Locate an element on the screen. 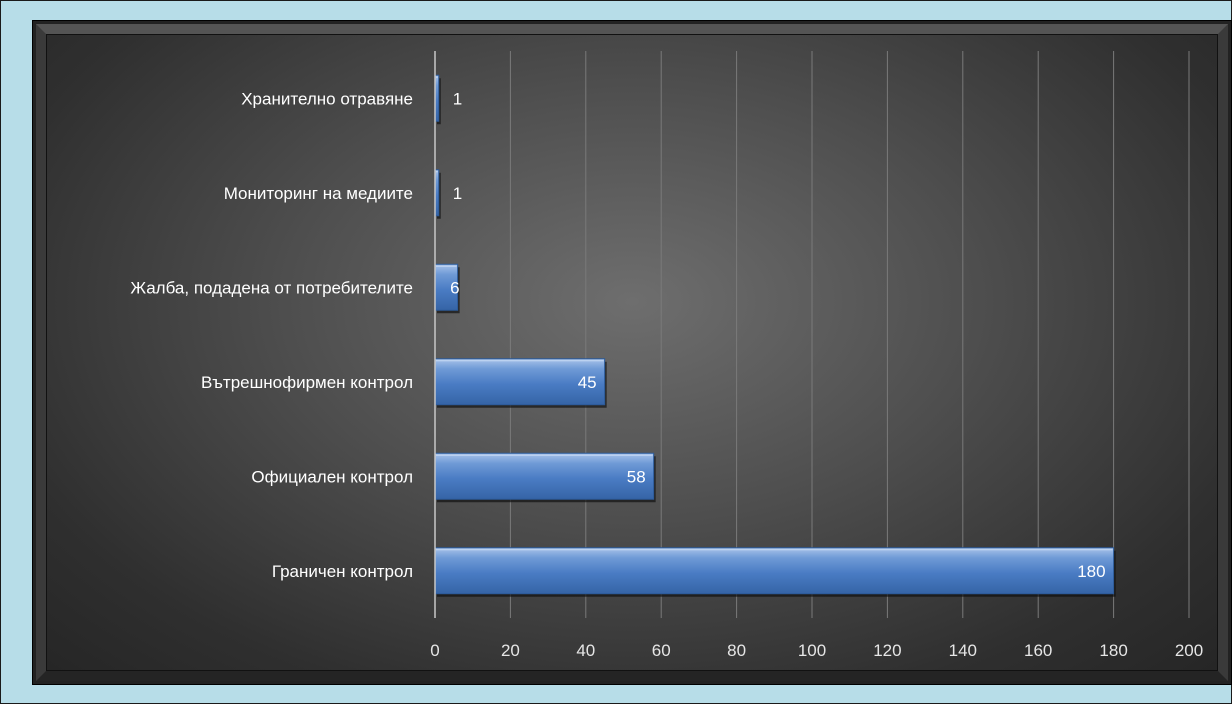 This screenshot has height=704, width=1232. value-label: 58 is located at coordinates (636, 476).